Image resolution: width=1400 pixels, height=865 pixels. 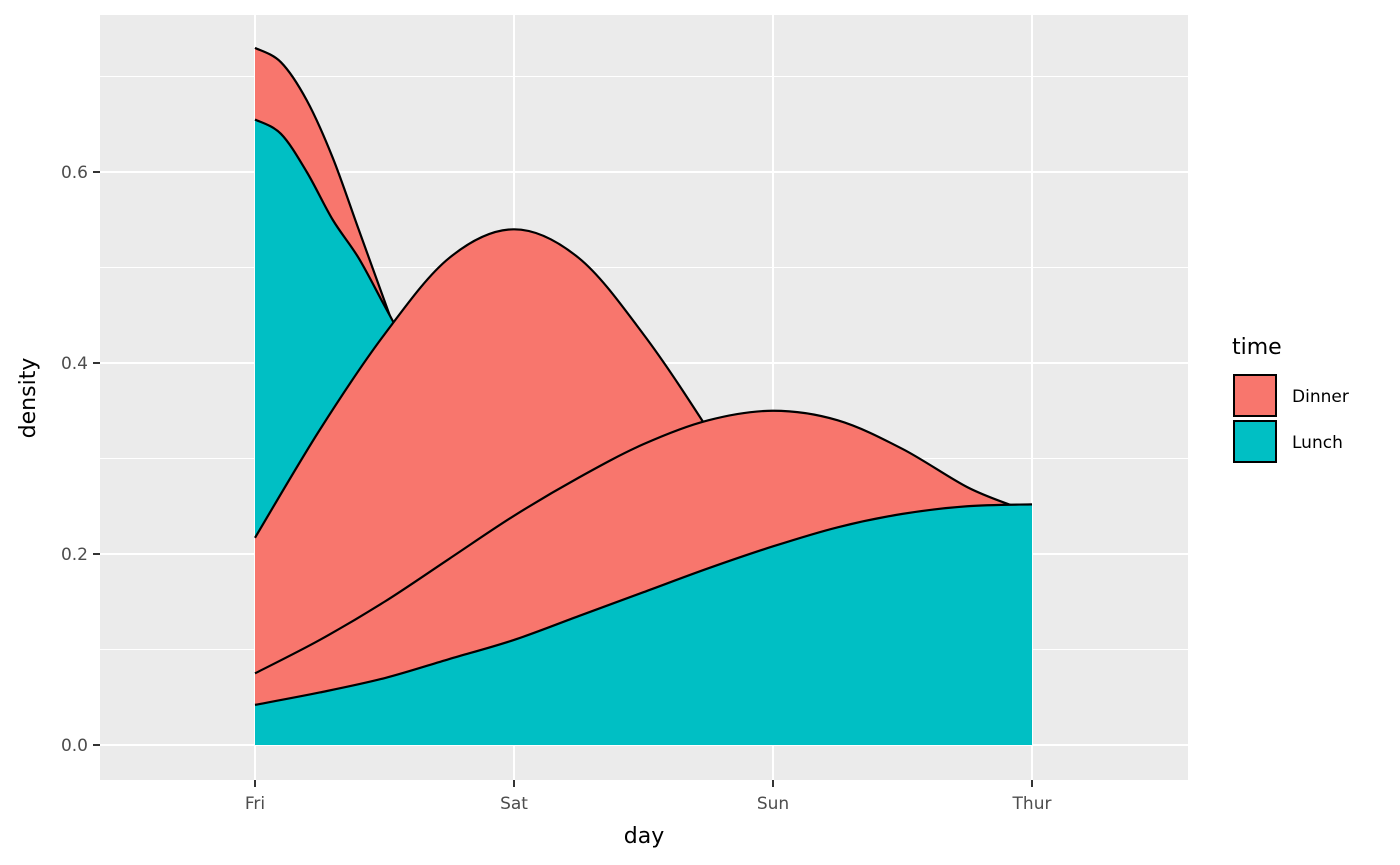 What do you see at coordinates (80, 459) in the screenshot?
I see `y-axis: 0.0 0.2 0.4 0.6` at bounding box center [80, 459].